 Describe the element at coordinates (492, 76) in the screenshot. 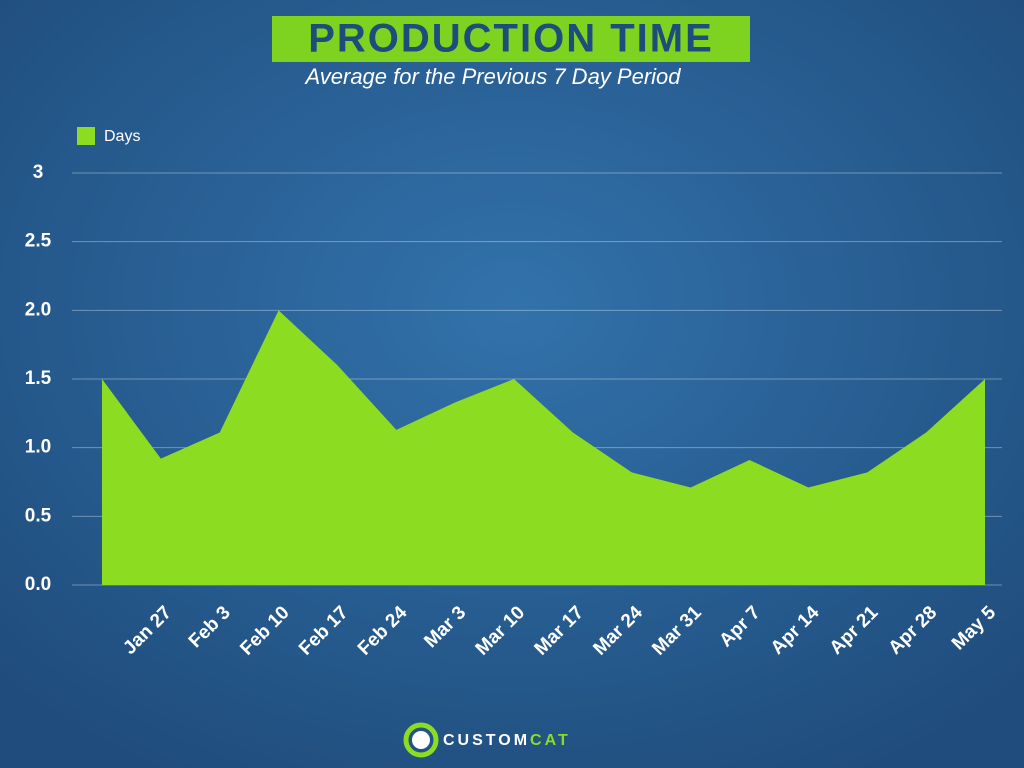

I see `chart-subtitle: Average for the Previous 7 Day Period` at that location.